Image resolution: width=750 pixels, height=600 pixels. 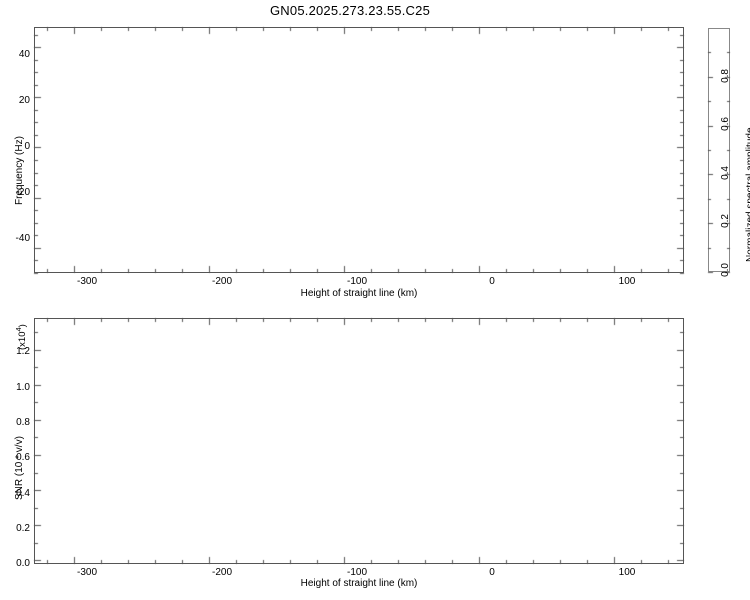 What do you see at coordinates (356, 572) in the screenshot?
I see `snr-xtick-m100: -100` at bounding box center [356, 572].